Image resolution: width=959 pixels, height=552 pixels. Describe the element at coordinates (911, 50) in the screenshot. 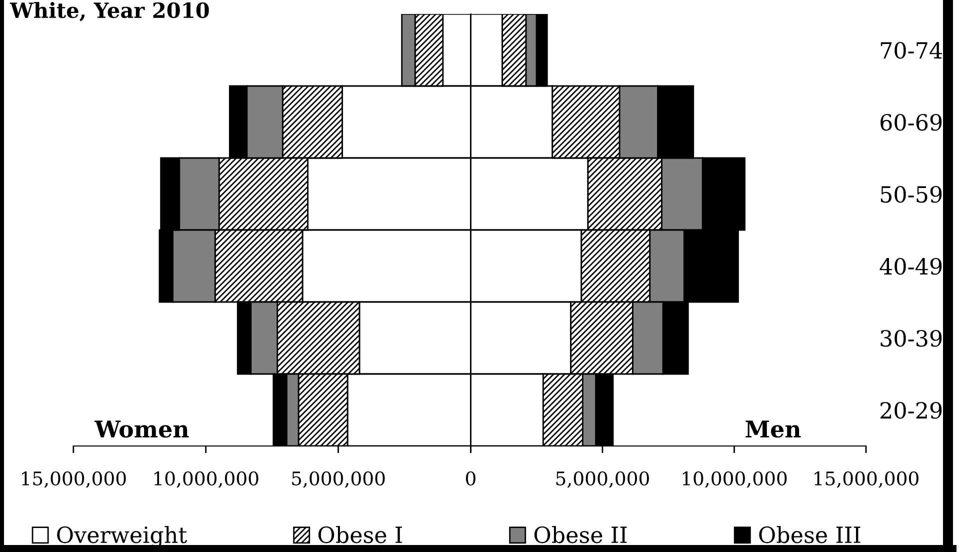

I see `y-tick-label: 70-74` at that location.